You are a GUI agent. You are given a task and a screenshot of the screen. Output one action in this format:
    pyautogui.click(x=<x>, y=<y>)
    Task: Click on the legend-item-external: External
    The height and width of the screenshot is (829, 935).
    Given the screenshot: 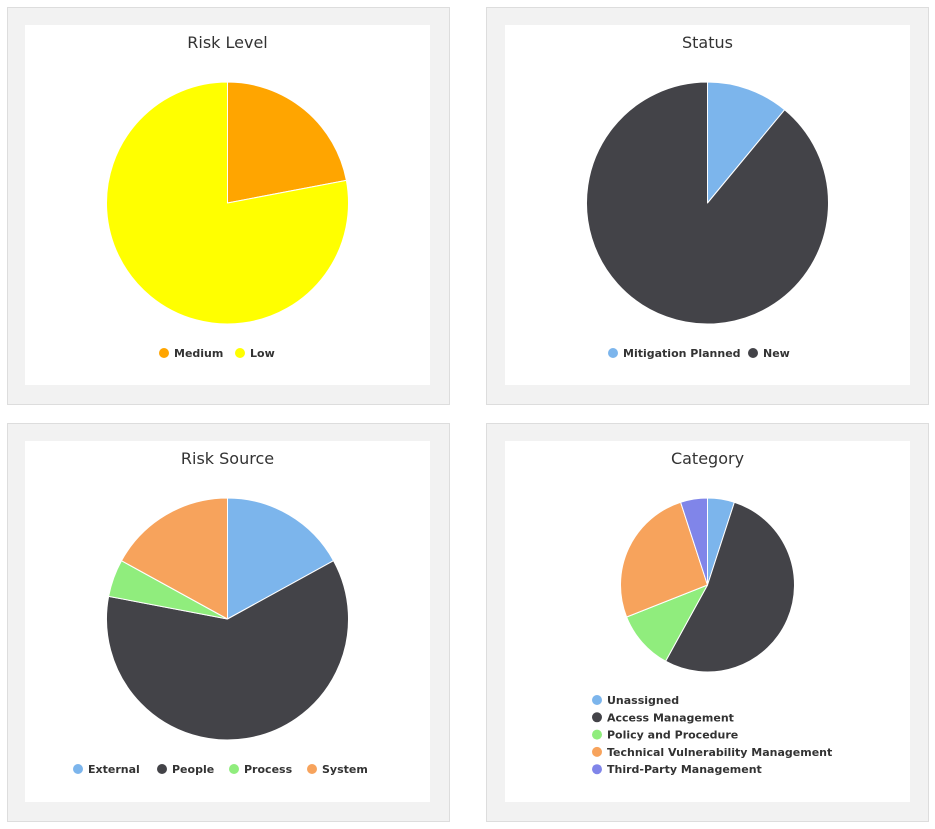 What is the action you would take?
    pyautogui.click(x=106, y=769)
    